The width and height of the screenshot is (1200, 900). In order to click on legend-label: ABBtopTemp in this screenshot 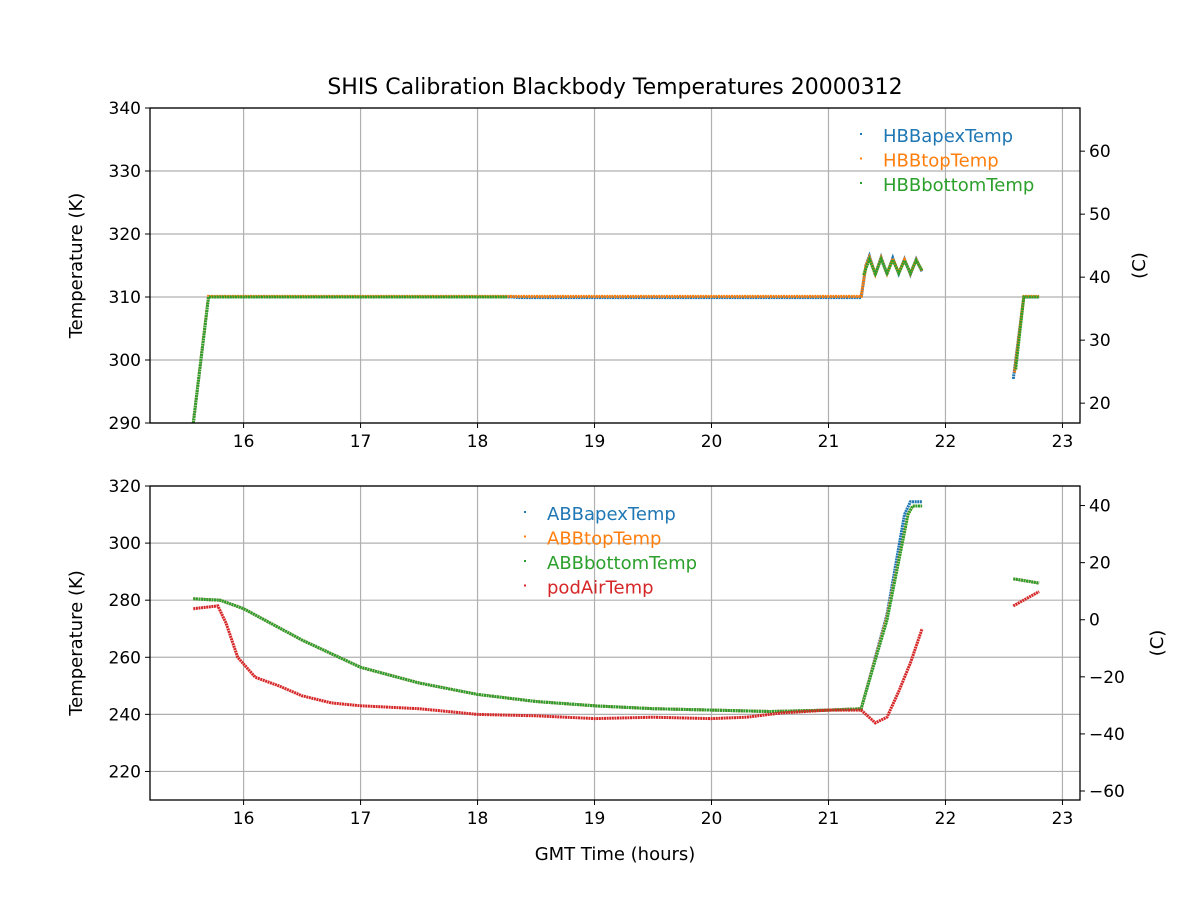, I will do `click(604, 539)`.